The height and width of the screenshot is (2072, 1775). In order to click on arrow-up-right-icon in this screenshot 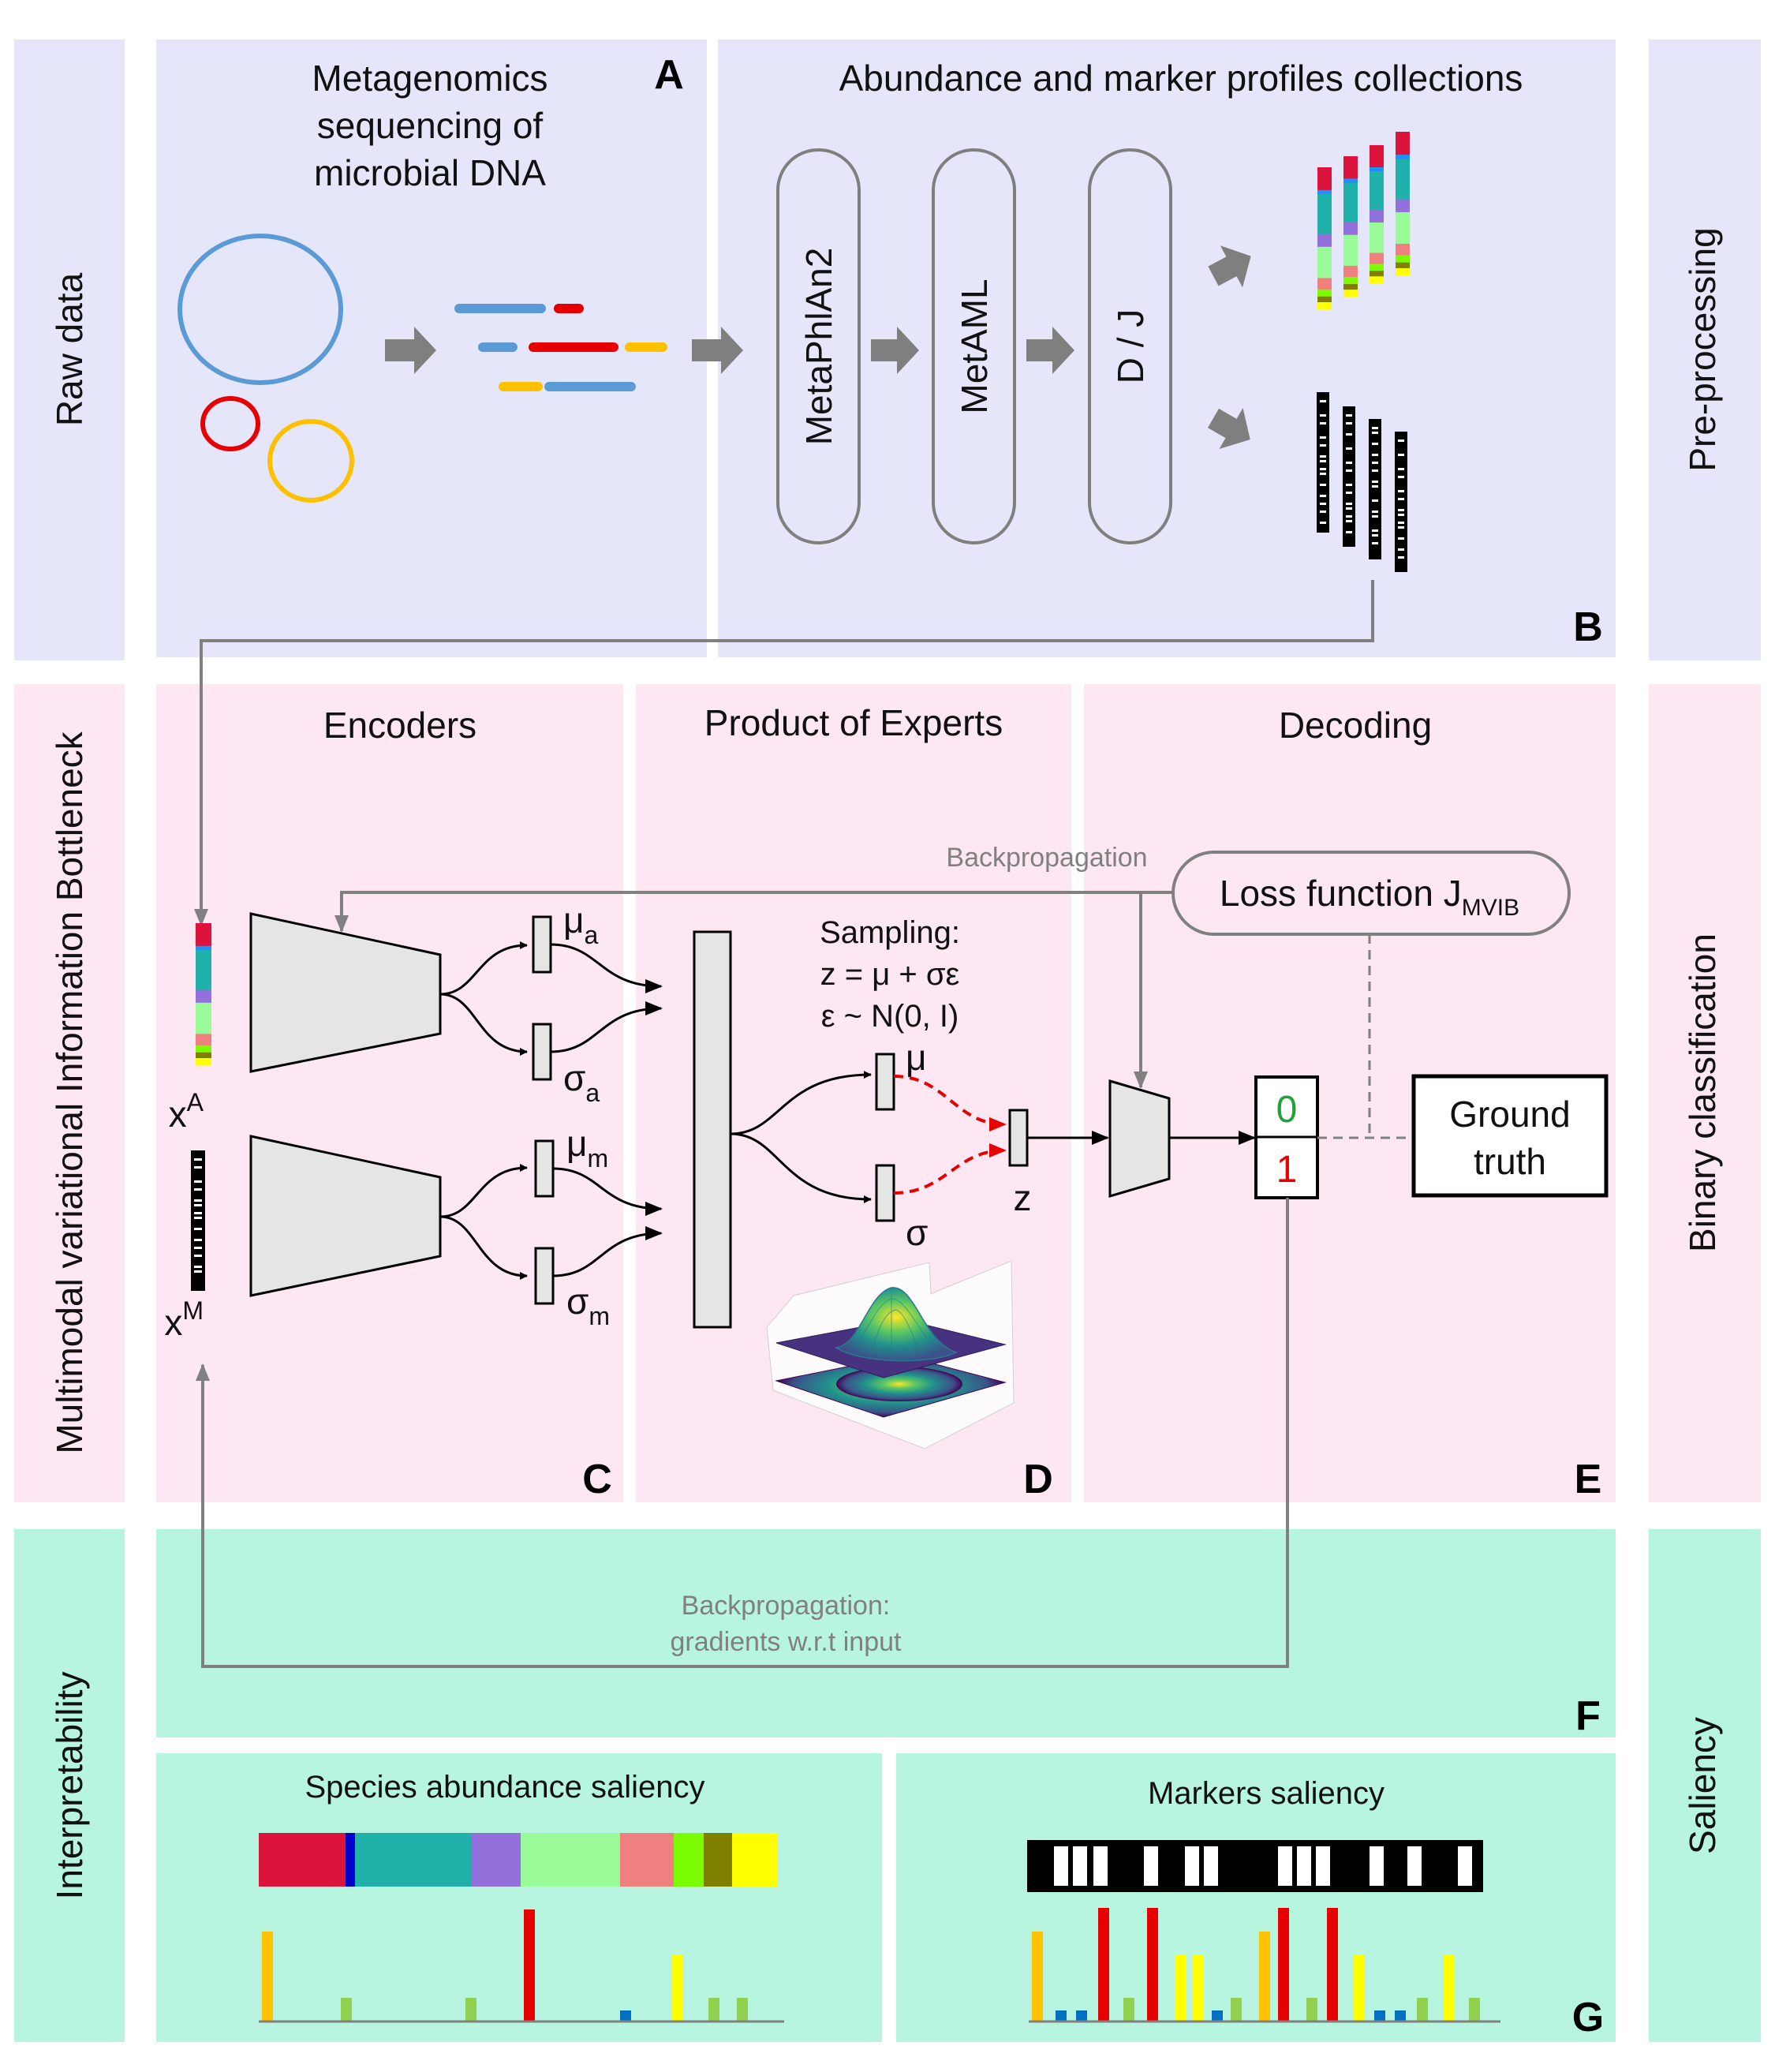, I will do `click(1229, 266)`.